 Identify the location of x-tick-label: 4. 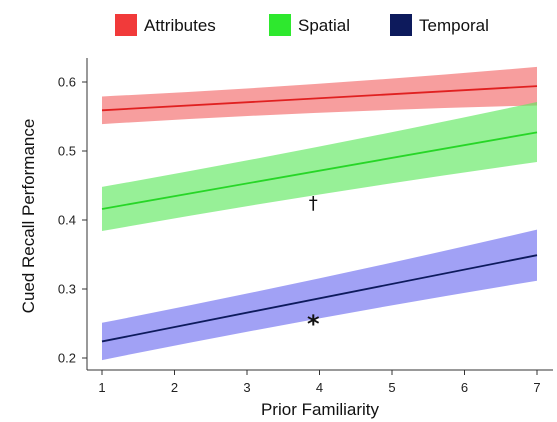
(319, 387).